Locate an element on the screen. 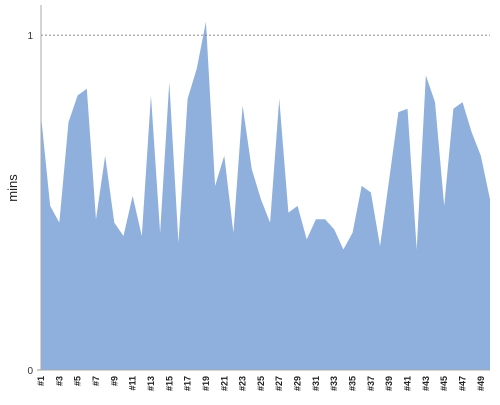  x-tick-label: #23 is located at coordinates (243, 383).